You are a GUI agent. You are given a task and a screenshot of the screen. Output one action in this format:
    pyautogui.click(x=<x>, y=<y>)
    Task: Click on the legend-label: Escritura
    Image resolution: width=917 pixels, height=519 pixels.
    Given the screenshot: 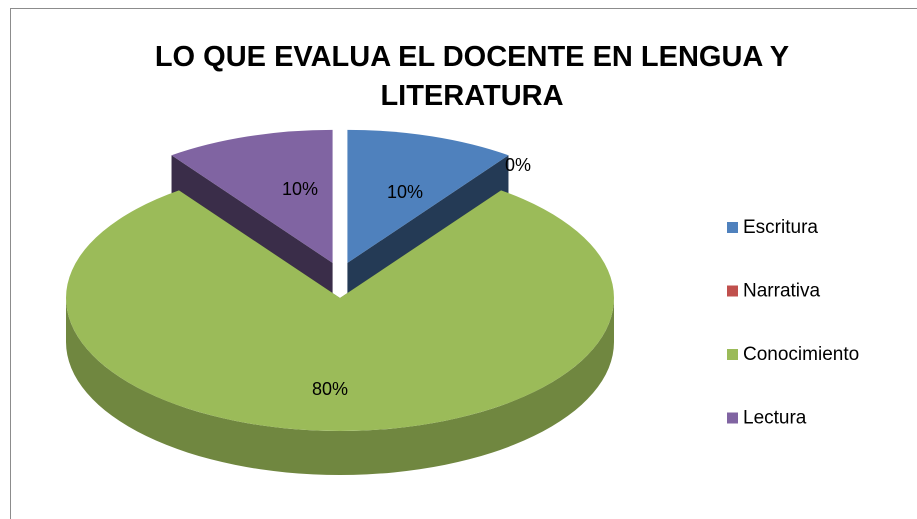 What is the action you would take?
    pyautogui.click(x=780, y=227)
    